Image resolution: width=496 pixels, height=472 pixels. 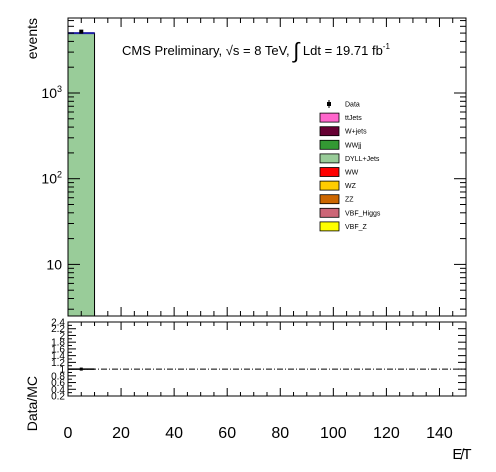 I want to click on main-y-tick-label: 10, so click(x=54, y=264).